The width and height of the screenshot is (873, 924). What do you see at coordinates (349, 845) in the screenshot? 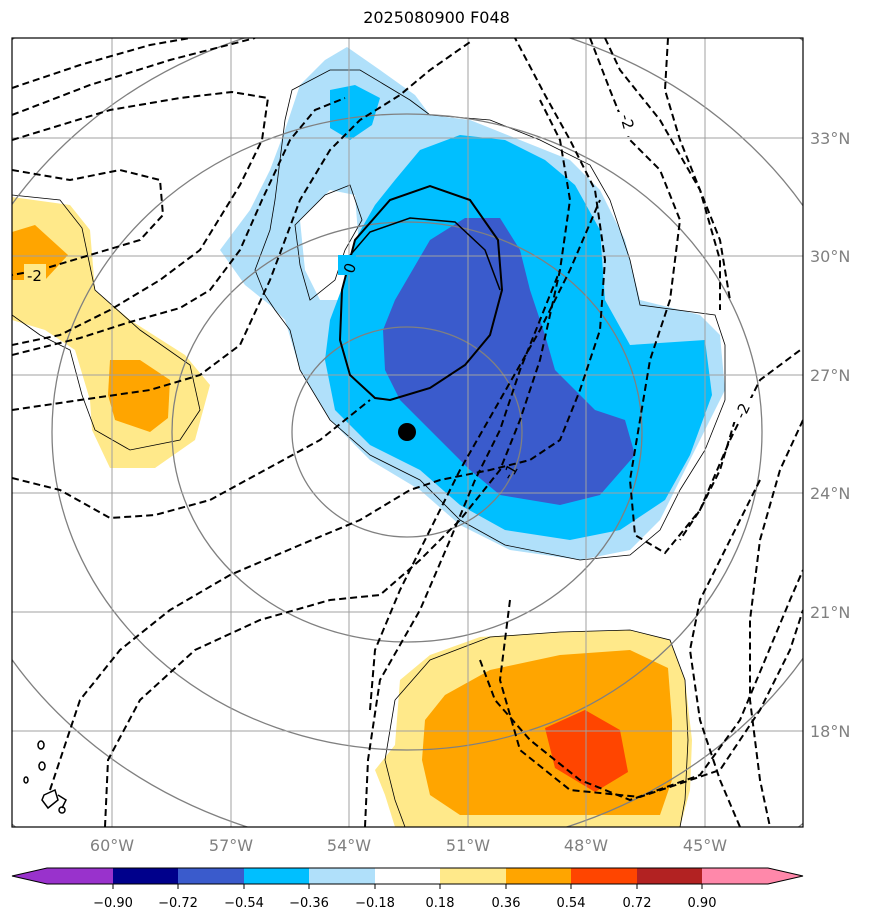
I see `lon-label: 54°W` at bounding box center [349, 845].